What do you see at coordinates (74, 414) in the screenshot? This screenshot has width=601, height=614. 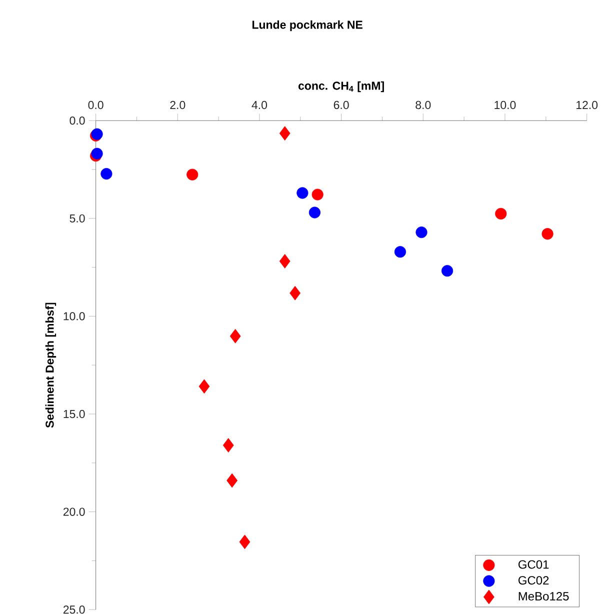 I see `y-tick-label: 15.0` at bounding box center [74, 414].